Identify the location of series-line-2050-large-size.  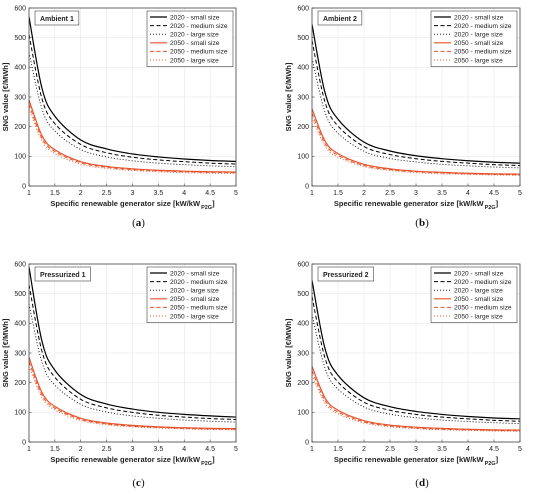
(132, 141).